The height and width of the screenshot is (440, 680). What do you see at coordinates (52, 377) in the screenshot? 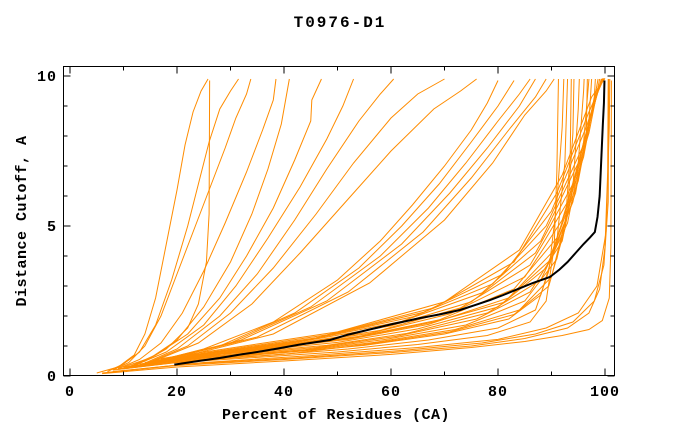
I see `y-tick-label: 0` at bounding box center [52, 377].